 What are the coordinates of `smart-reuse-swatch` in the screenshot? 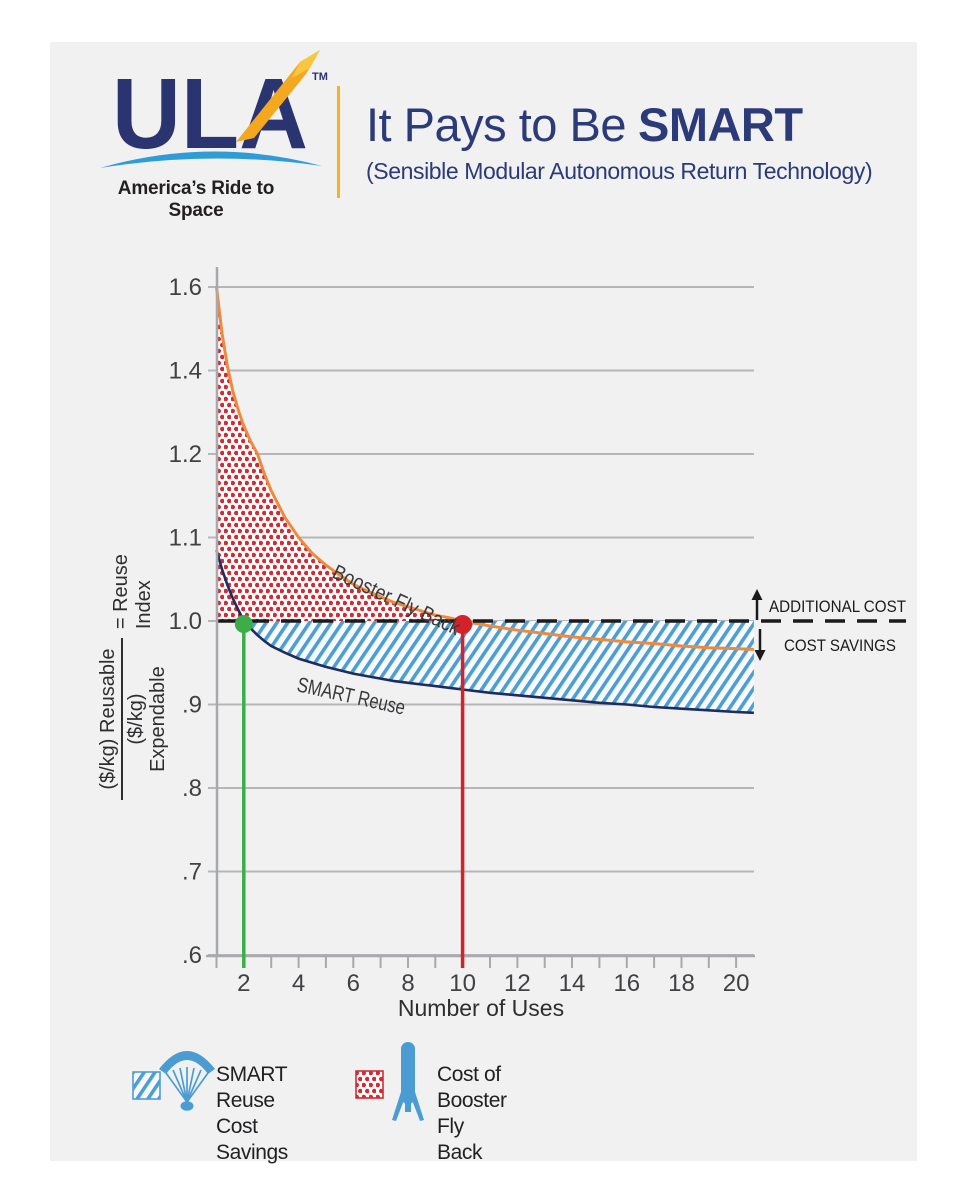 It's located at (146, 1085).